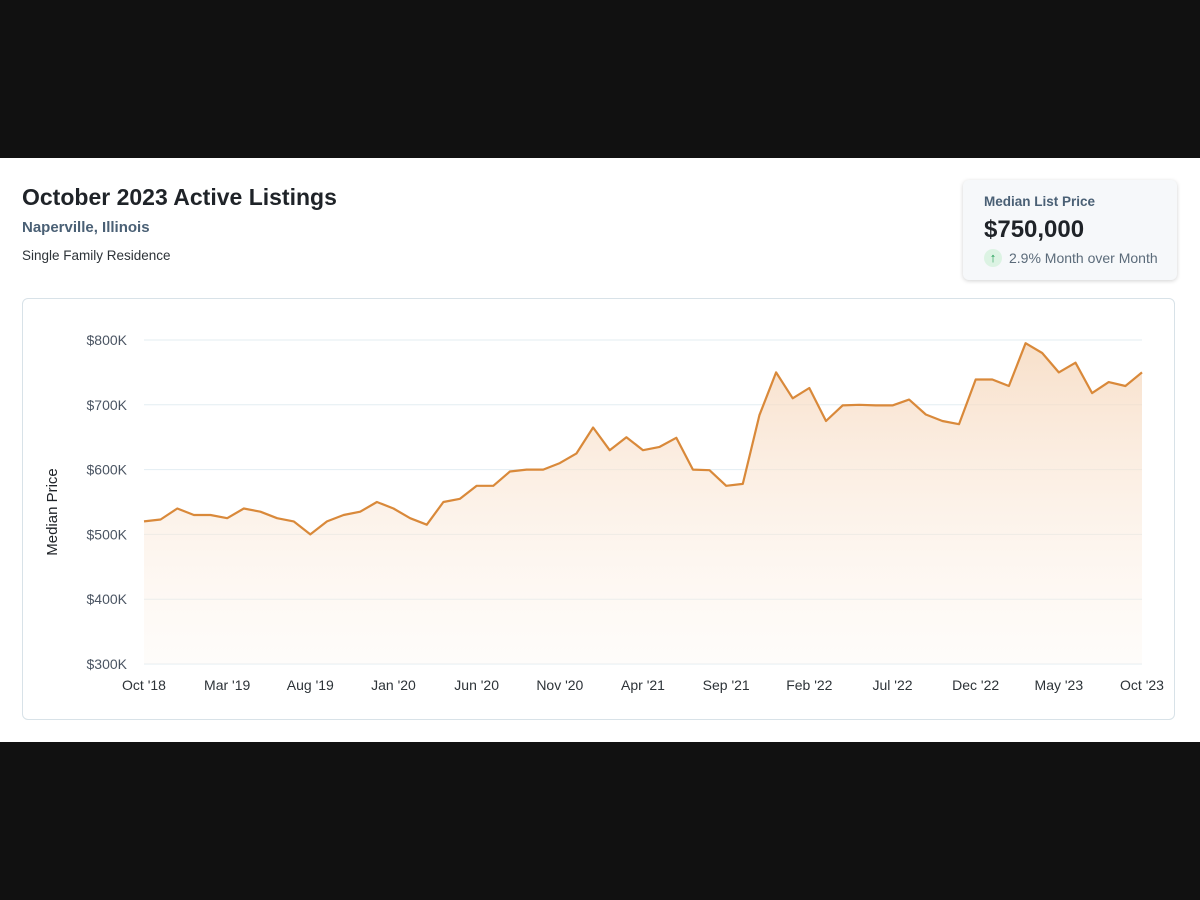  What do you see at coordinates (993, 258) in the screenshot?
I see `arrow-up-icon: ↑` at bounding box center [993, 258].